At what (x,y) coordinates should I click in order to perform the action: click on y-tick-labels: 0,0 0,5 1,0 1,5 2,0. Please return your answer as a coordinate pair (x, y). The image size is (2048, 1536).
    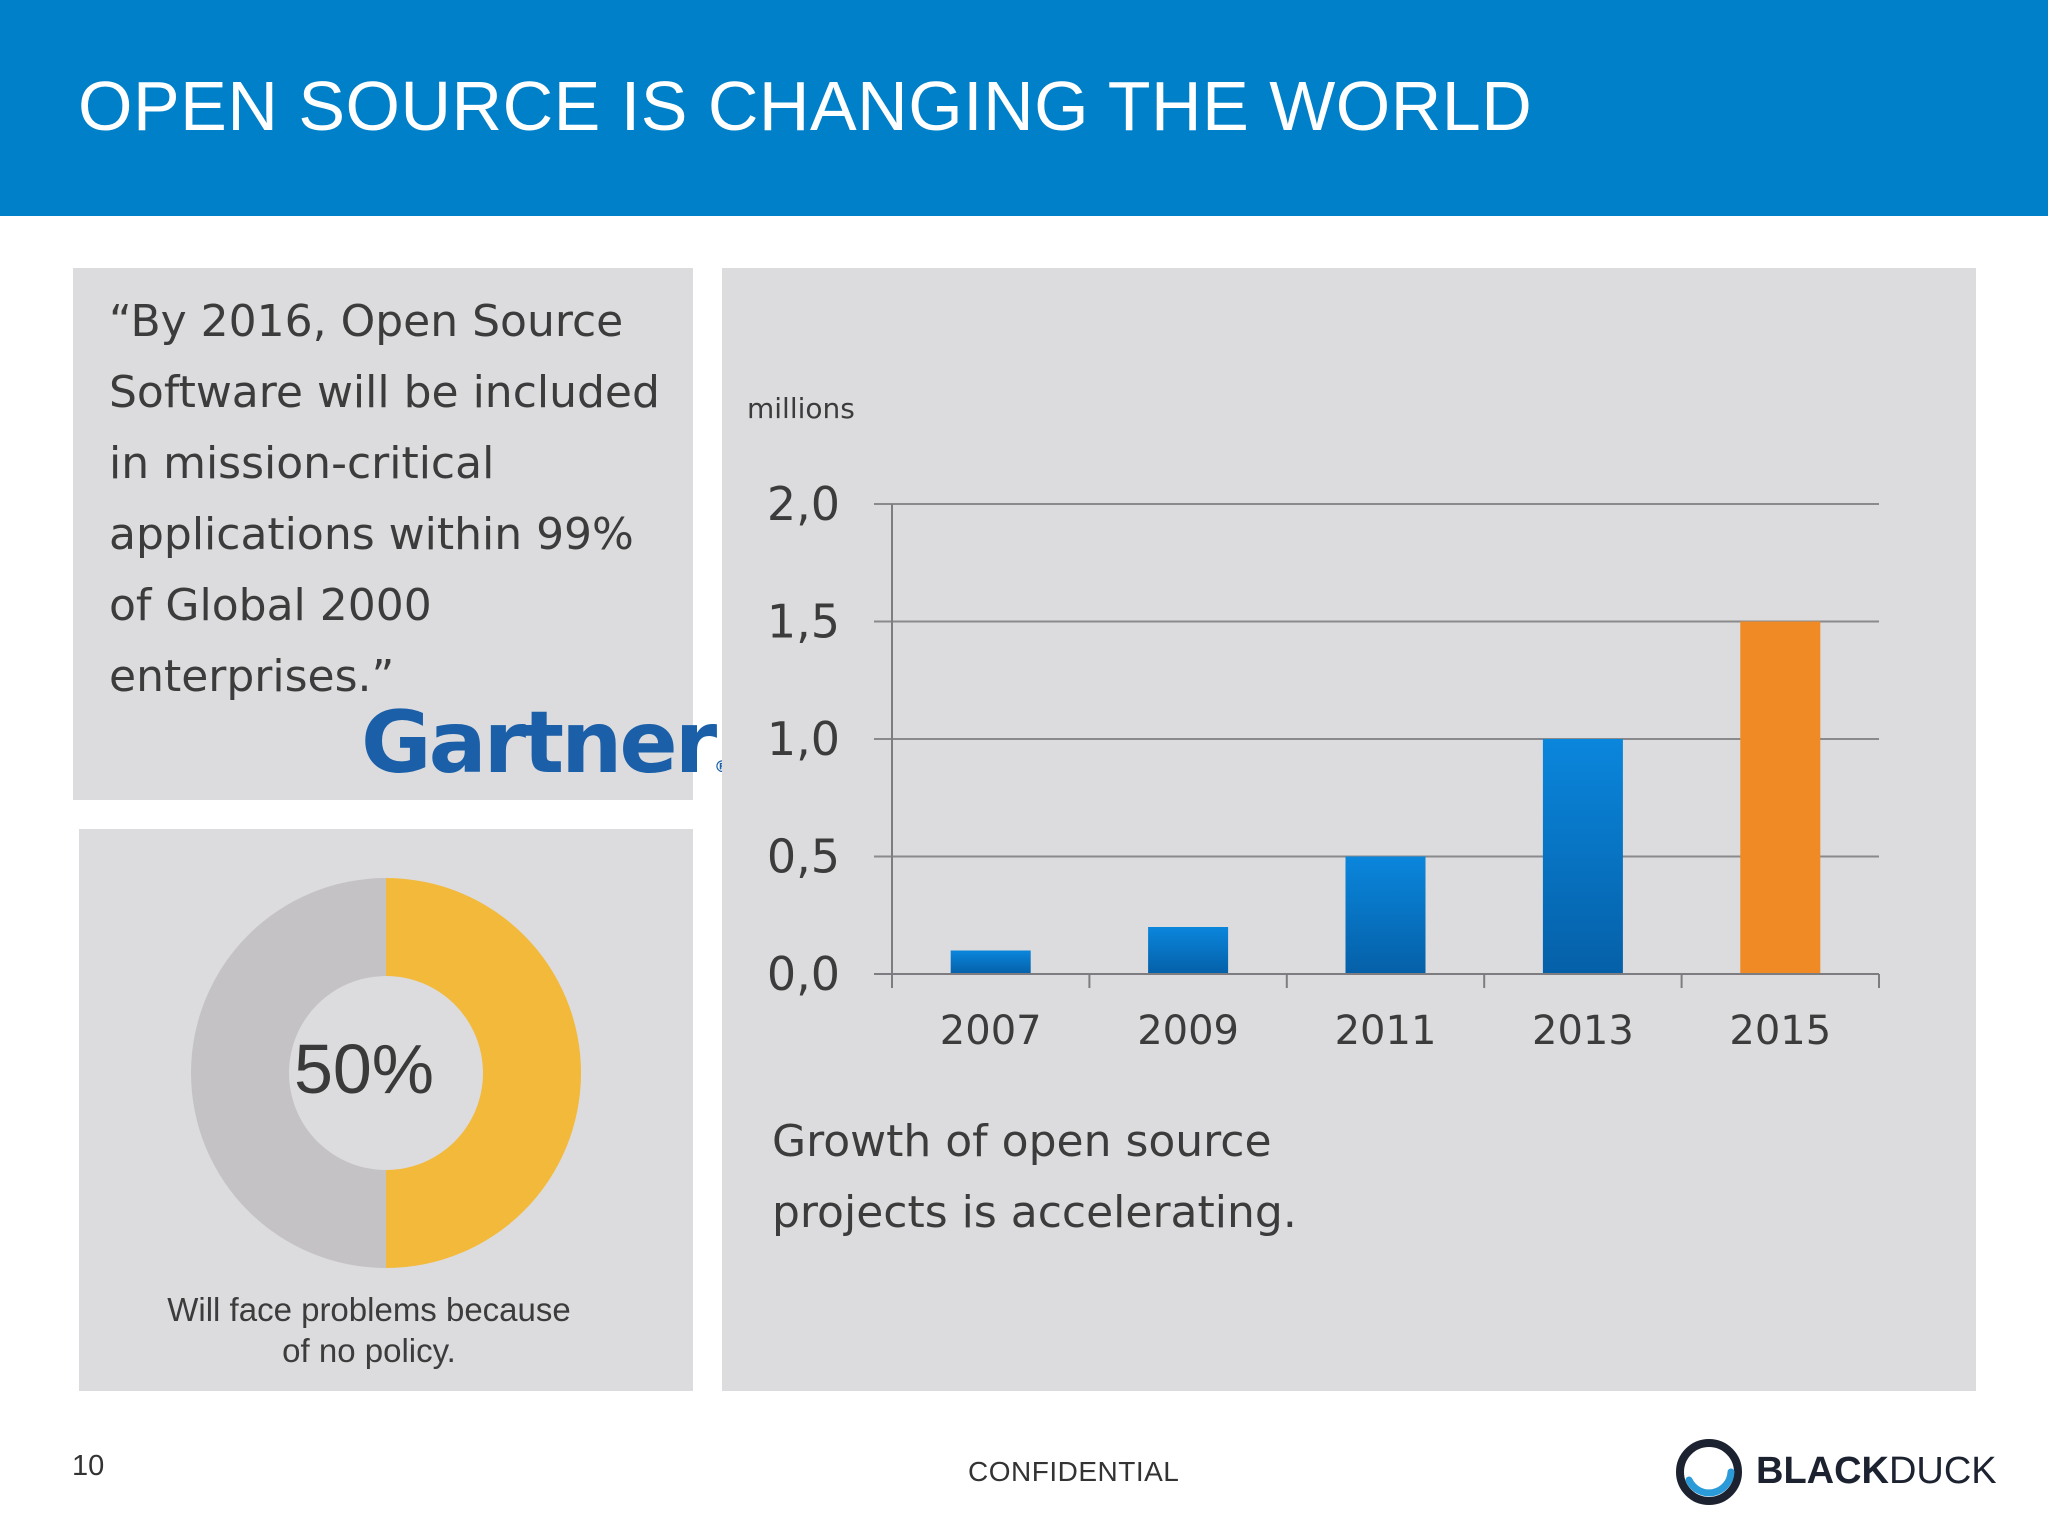
    Looking at the image, I should click on (803, 739).